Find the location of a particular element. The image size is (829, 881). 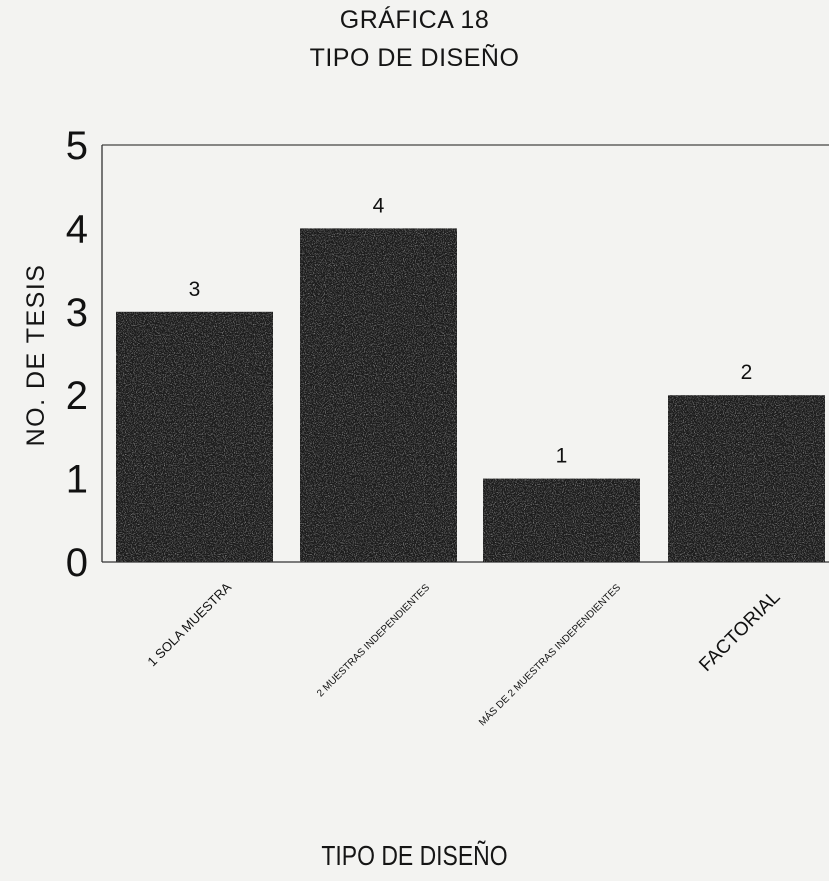

x-tick-label: FACTORIAL is located at coordinates (739, 631).